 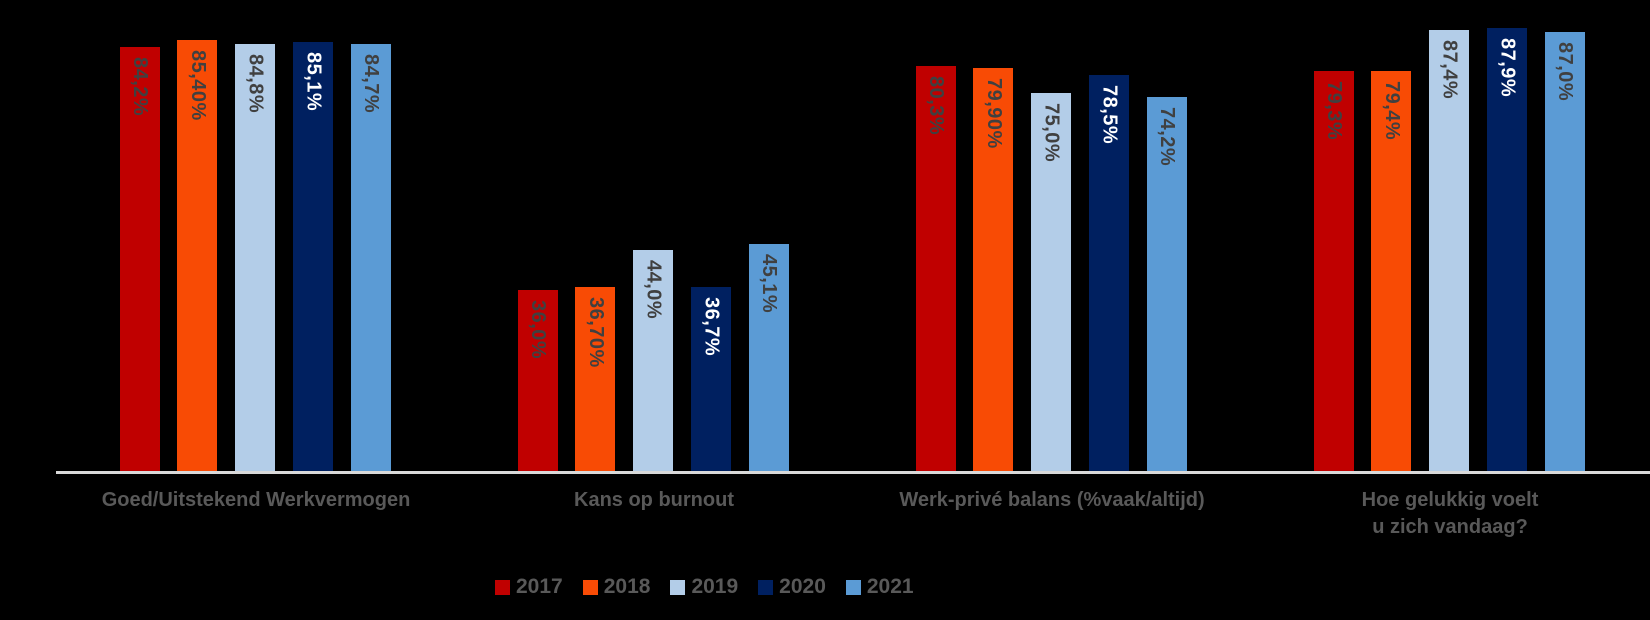 I want to click on bar-data-label: 44,0%, so click(x=653, y=289).